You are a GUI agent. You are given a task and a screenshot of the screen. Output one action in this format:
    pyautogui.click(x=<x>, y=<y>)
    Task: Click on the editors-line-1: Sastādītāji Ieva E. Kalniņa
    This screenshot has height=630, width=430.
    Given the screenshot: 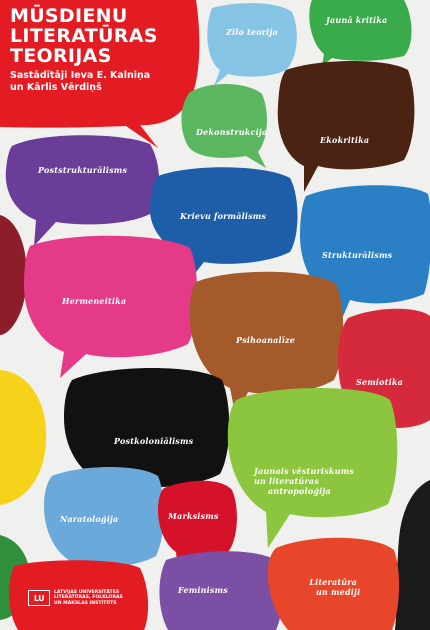 What is the action you would take?
    pyautogui.click(x=80, y=75)
    